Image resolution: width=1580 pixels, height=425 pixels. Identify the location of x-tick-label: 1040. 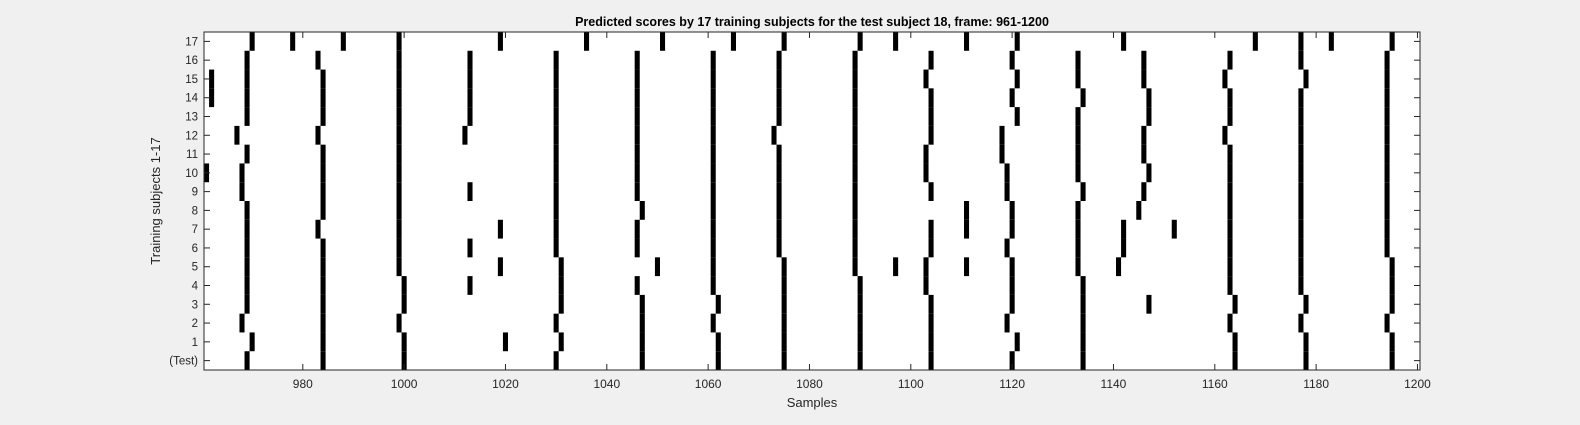
(606, 384).